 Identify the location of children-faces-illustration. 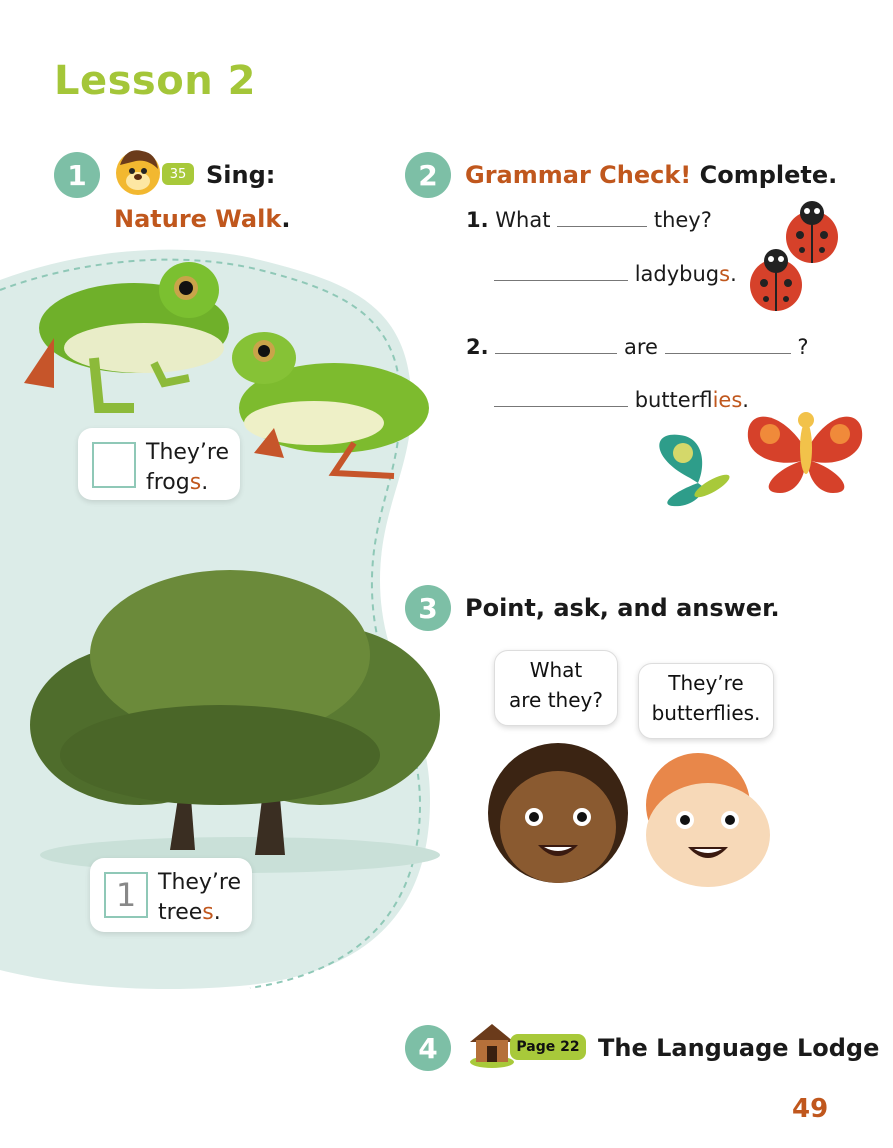
(629, 815).